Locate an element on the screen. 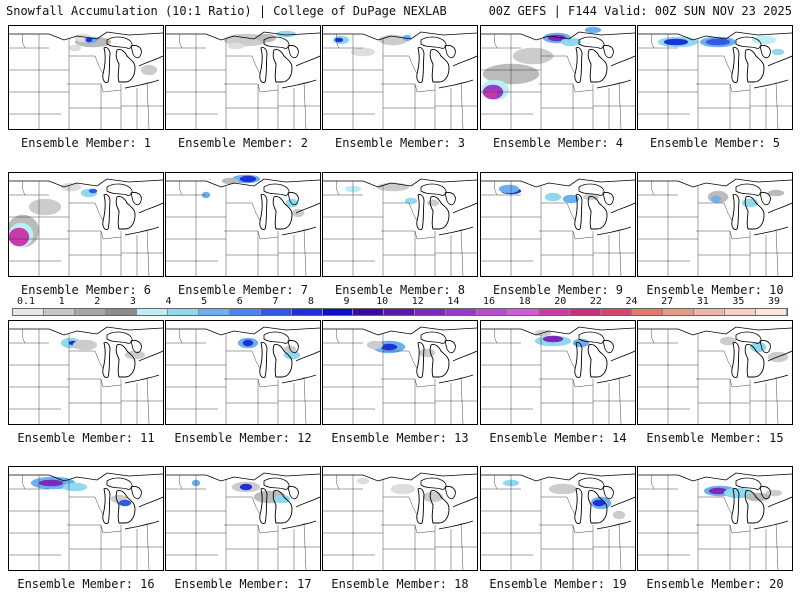 This screenshot has width=800, height=600. ensemble-member-label: Ensemble Member: 19 is located at coordinates (558, 584).